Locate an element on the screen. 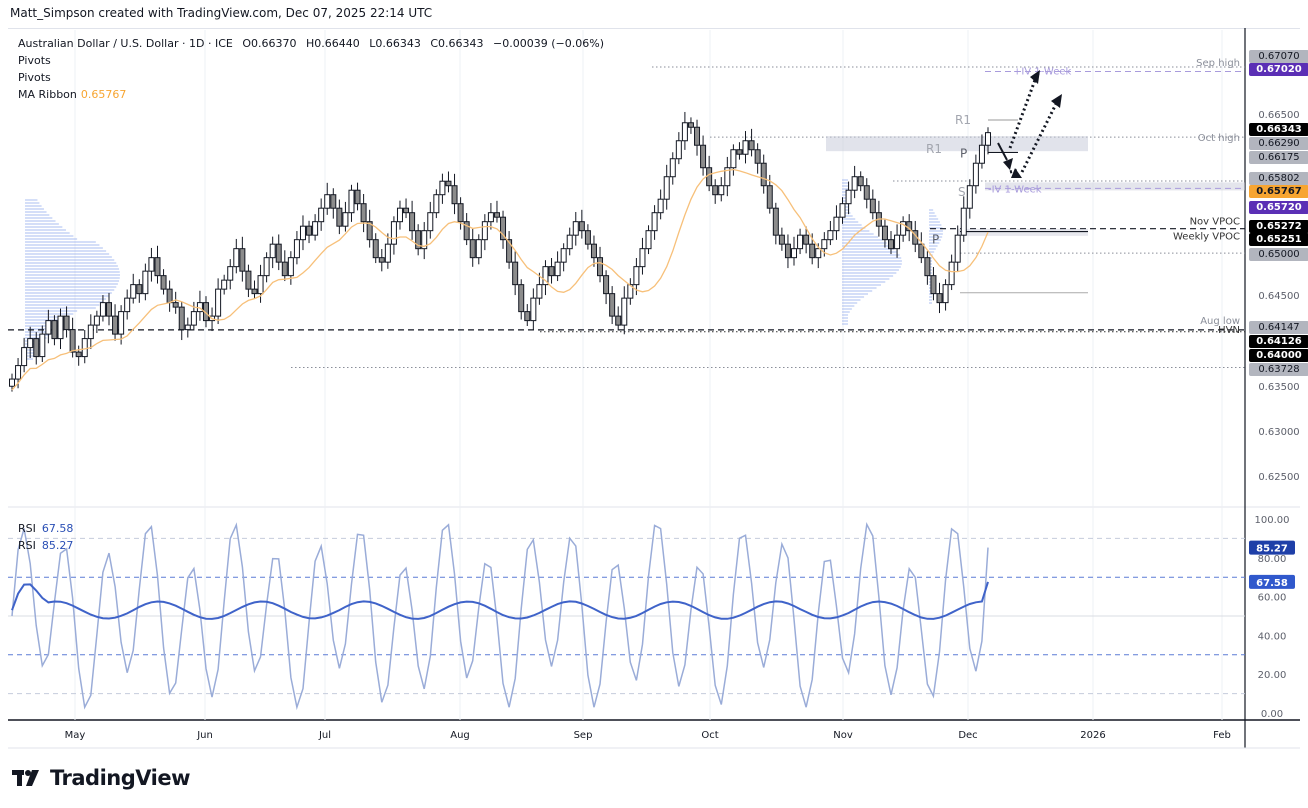 The height and width of the screenshot is (808, 1308). price-label: 0.67020 is located at coordinates (1278, 69).